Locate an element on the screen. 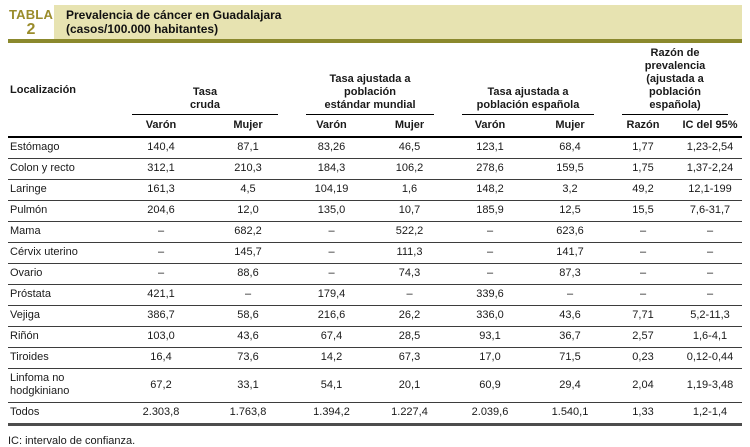 The height and width of the screenshot is (447, 750). cell-value: 339,6 is located at coordinates (490, 295).